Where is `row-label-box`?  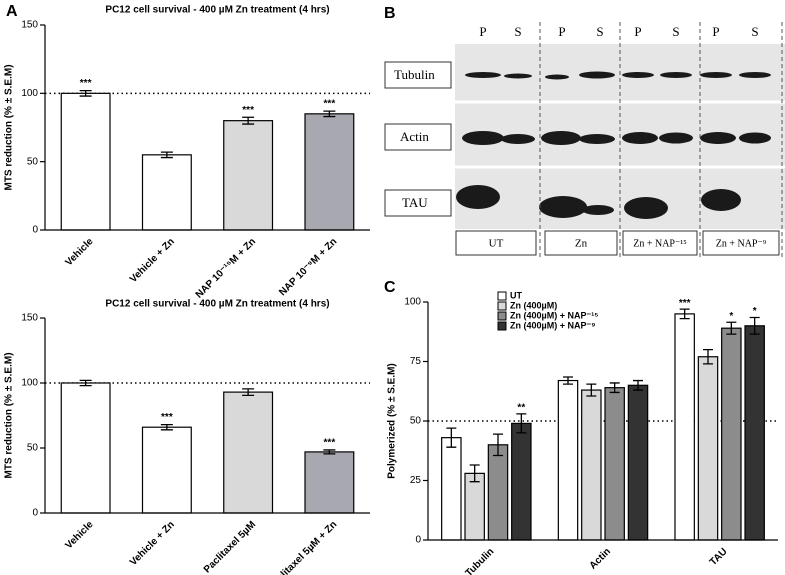
row-label-box is located at coordinates (418, 75).